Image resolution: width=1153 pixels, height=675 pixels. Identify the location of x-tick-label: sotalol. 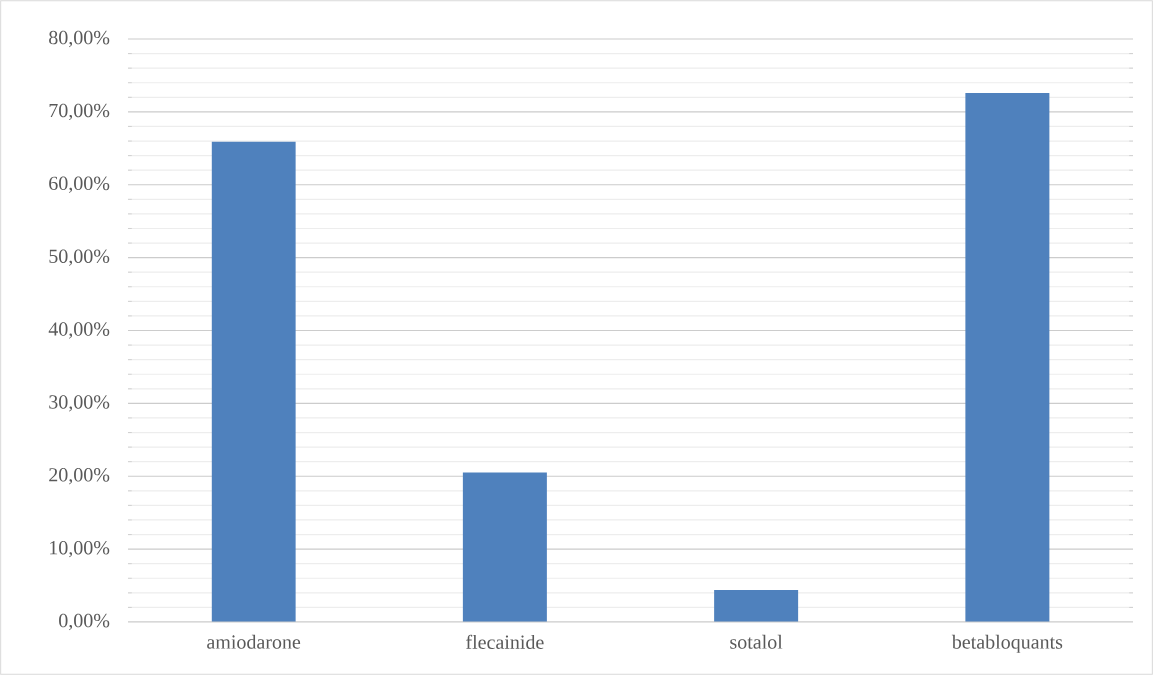
(756, 641).